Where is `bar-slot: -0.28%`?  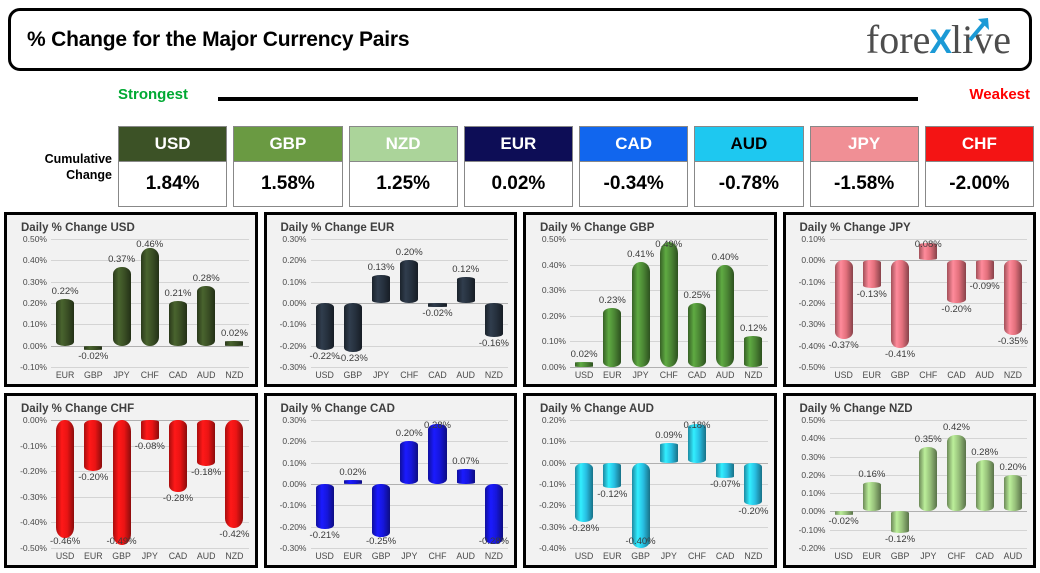 bar-slot: -0.28% is located at coordinates (584, 492).